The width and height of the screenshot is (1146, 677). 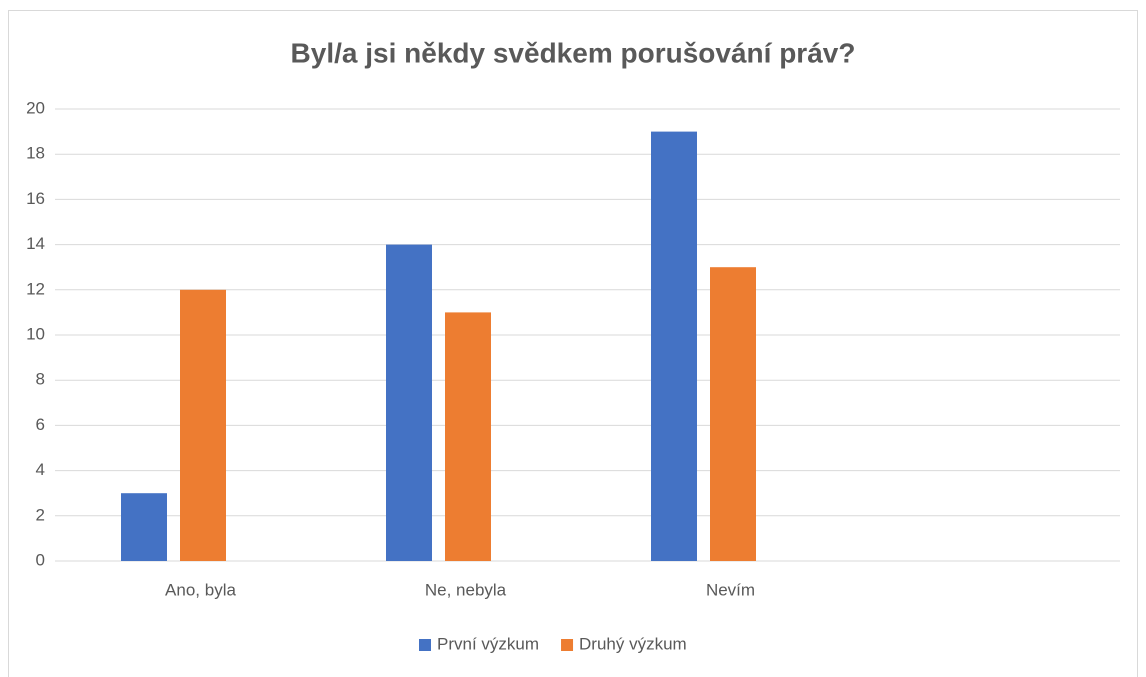 I want to click on y-tick-label: 2, so click(x=40, y=514).